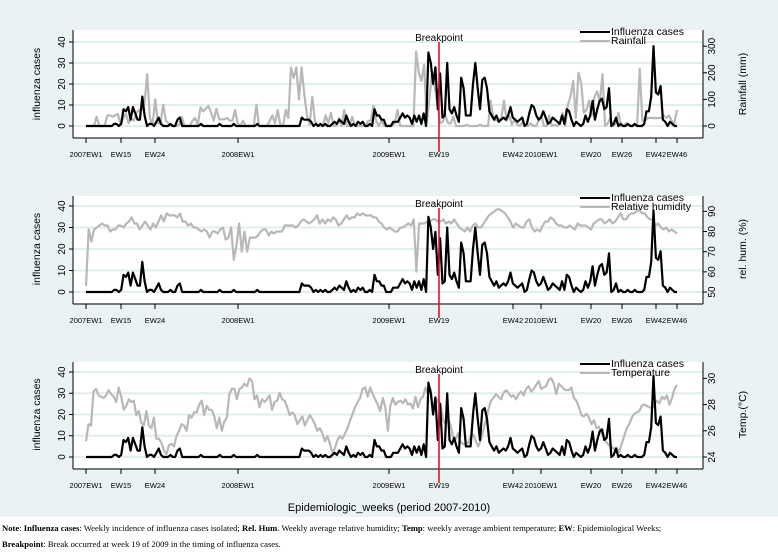 This screenshot has height=559, width=778. What do you see at coordinates (712, 211) in the screenshot?
I see `right-ytick-label: 90` at bounding box center [712, 211].